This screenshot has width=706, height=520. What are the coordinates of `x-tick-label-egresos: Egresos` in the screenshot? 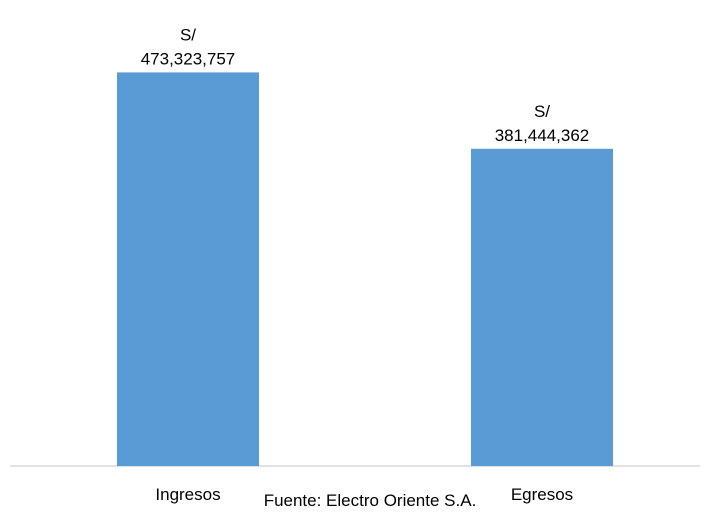 It's located at (542, 494).